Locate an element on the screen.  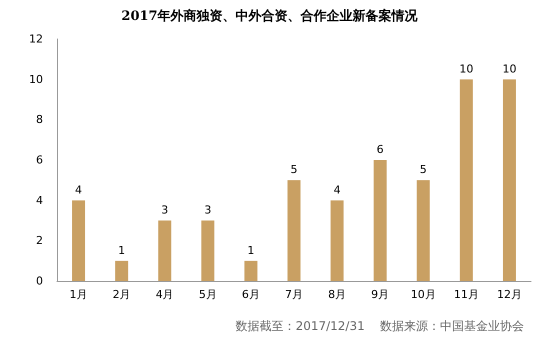
text: 数据截至：2017/12/31 数据来源：中国基金业协会 is located at coordinates (380, 326).